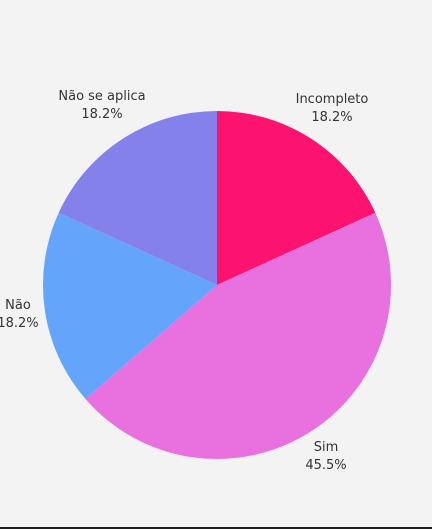 The width and height of the screenshot is (432, 529). I want to click on slice-label: Incompleto 18.2%, so click(332, 108).